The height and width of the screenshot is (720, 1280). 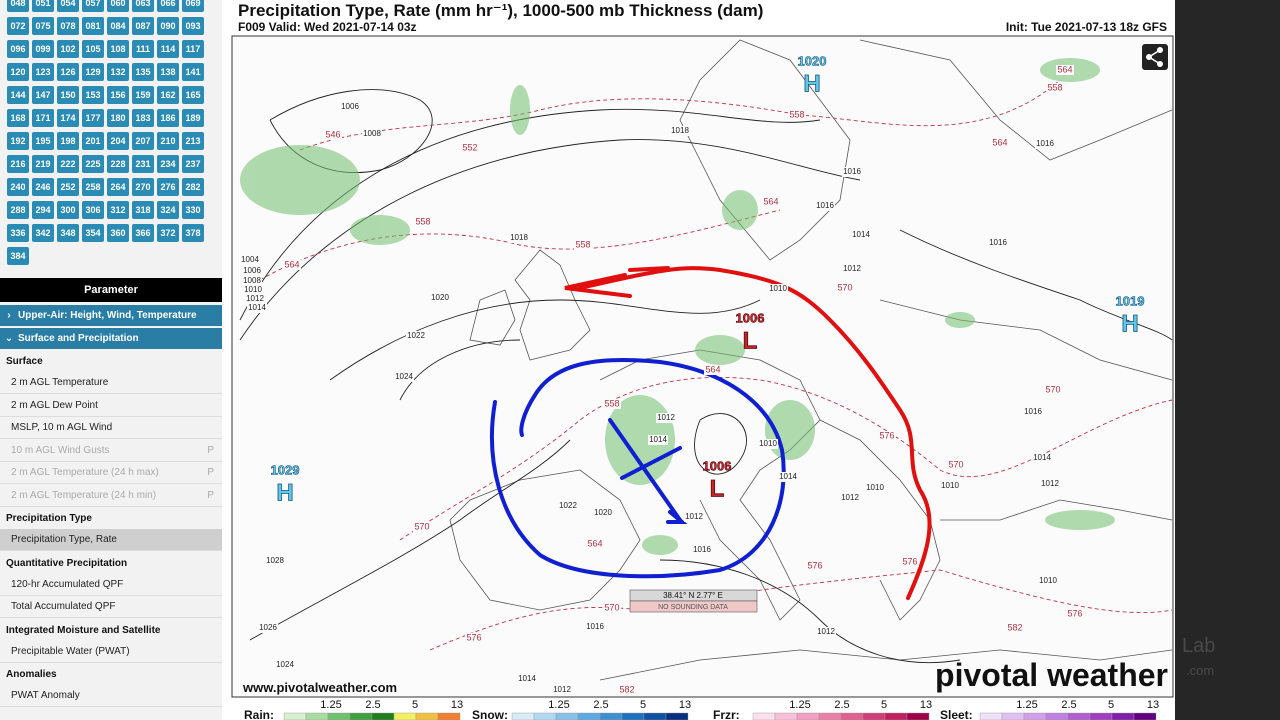 What do you see at coordinates (68, 6) in the screenshot?
I see `forecast-hour-button: 054` at bounding box center [68, 6].